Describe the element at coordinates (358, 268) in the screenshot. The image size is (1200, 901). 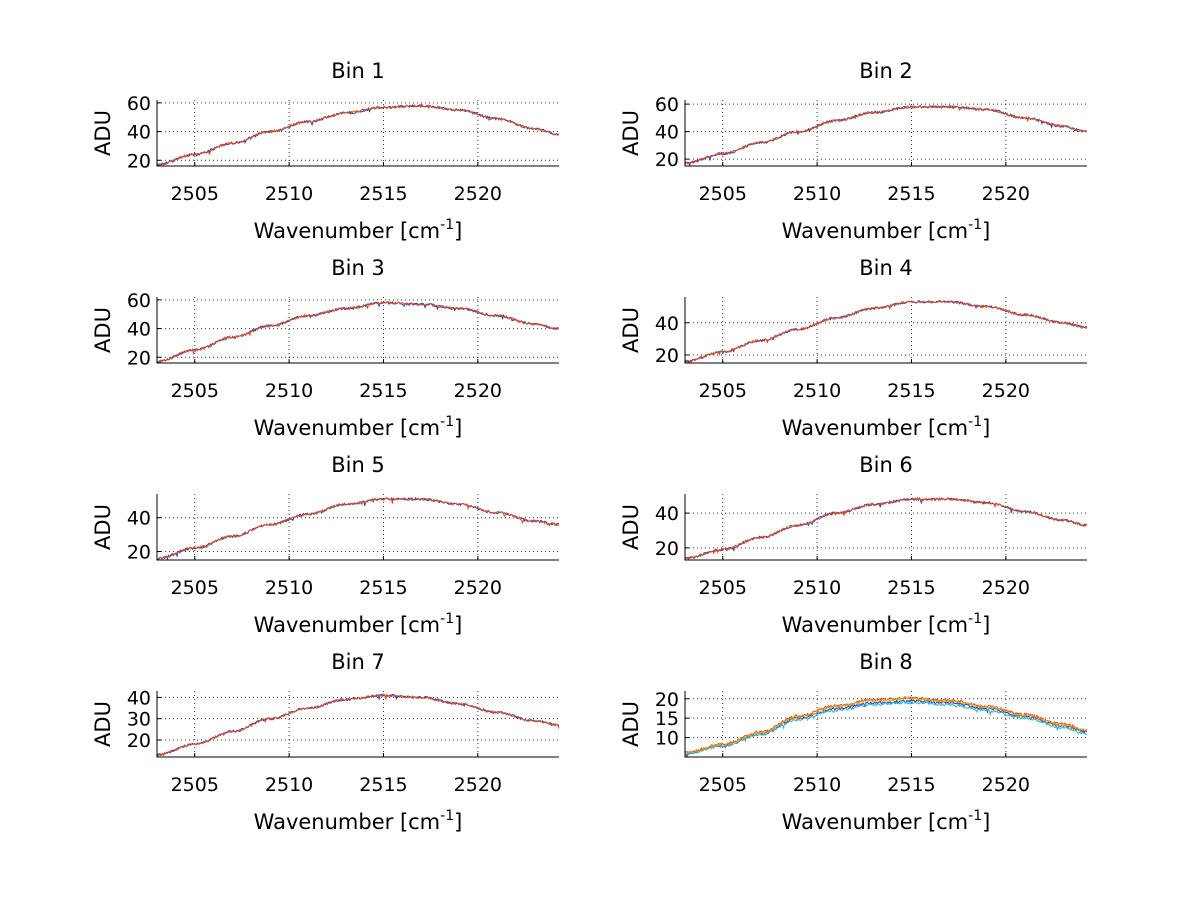
I see `subplot-title: Bin 3` at that location.